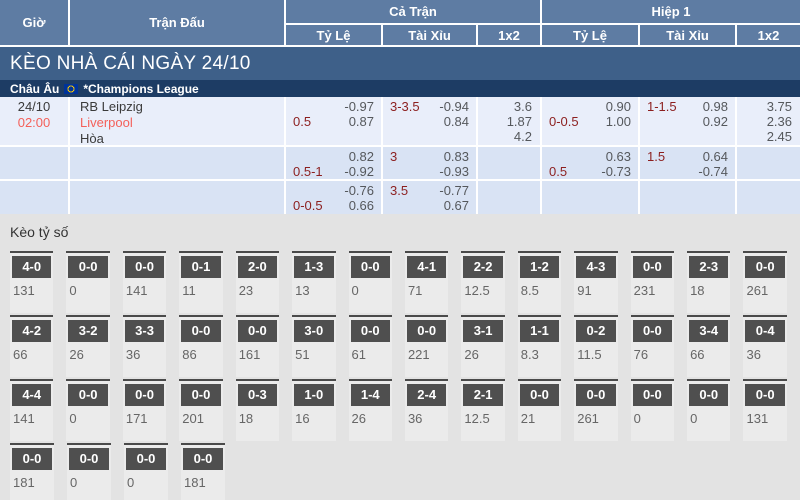  What do you see at coordinates (618, 156) in the screenshot?
I see `handicap-odds-top: 0.63` at bounding box center [618, 156].